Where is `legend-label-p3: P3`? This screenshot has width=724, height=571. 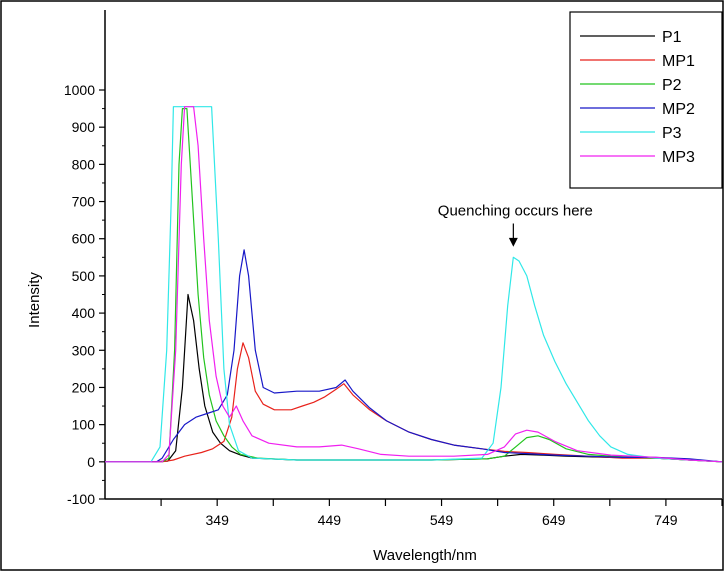
legend-label-p3: P3 is located at coordinates (672, 133).